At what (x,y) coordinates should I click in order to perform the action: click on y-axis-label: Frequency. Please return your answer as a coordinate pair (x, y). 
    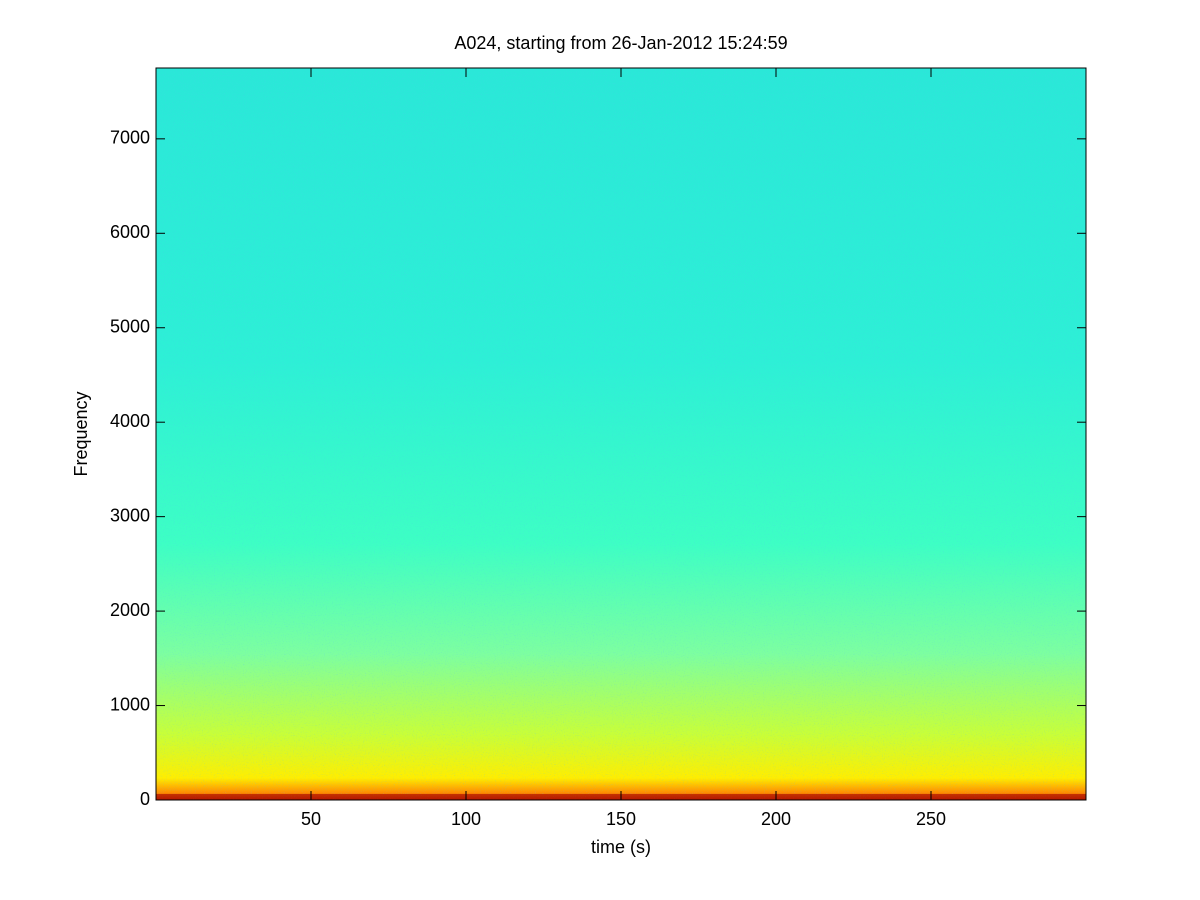
    Looking at the image, I should click on (81, 433).